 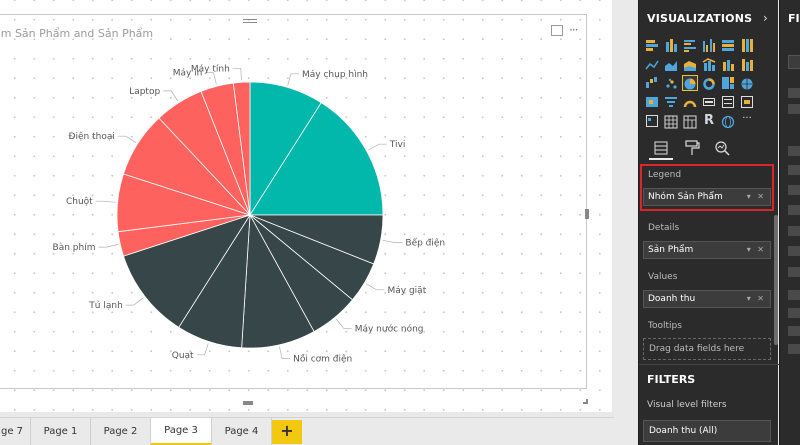 What do you see at coordinates (210, 69) in the screenshot?
I see `slice-label: Máy tính` at bounding box center [210, 69].